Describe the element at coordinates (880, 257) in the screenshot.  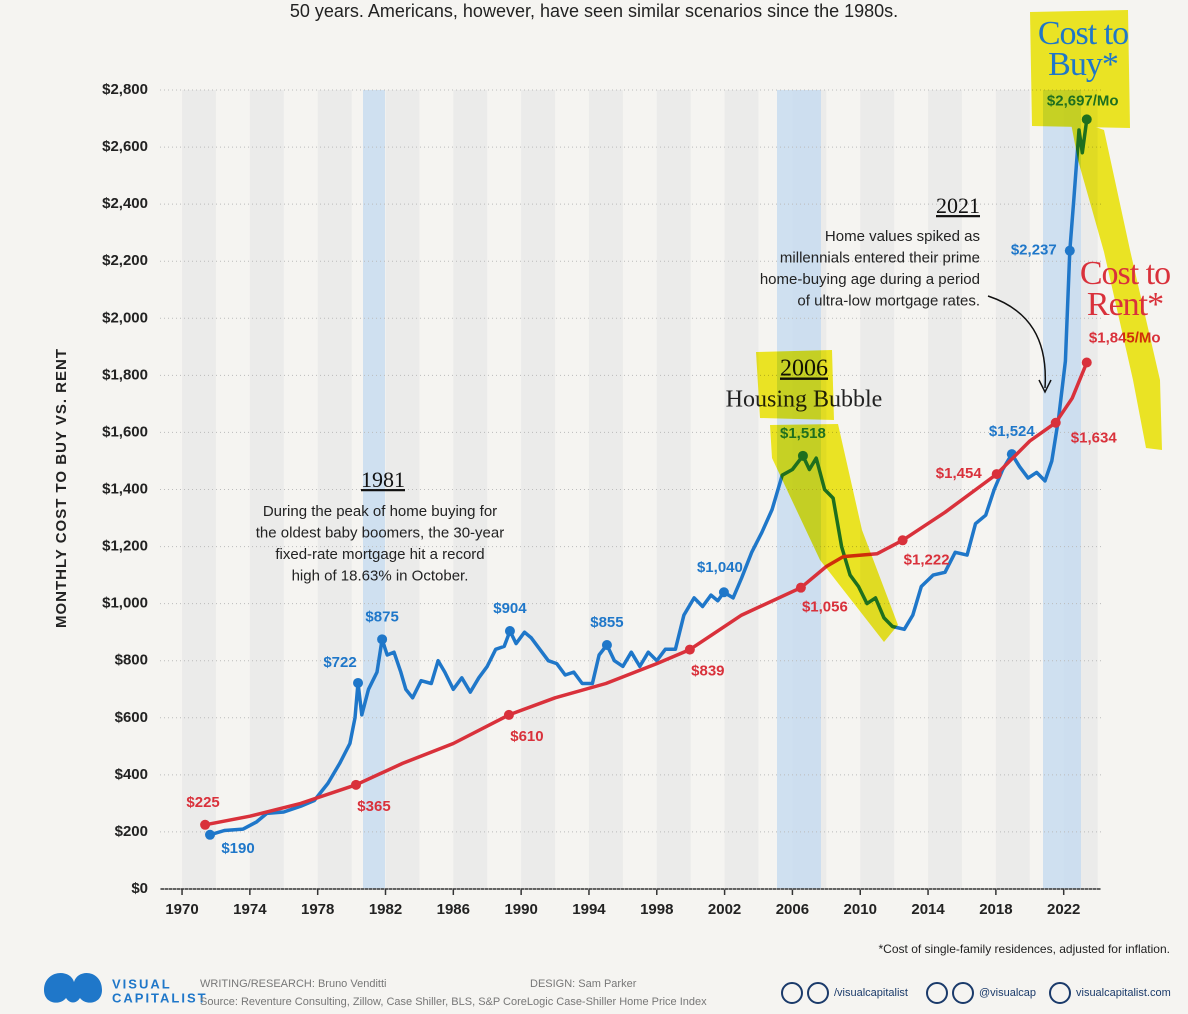
I see `annotation-text: millennials entered their prime` at that location.